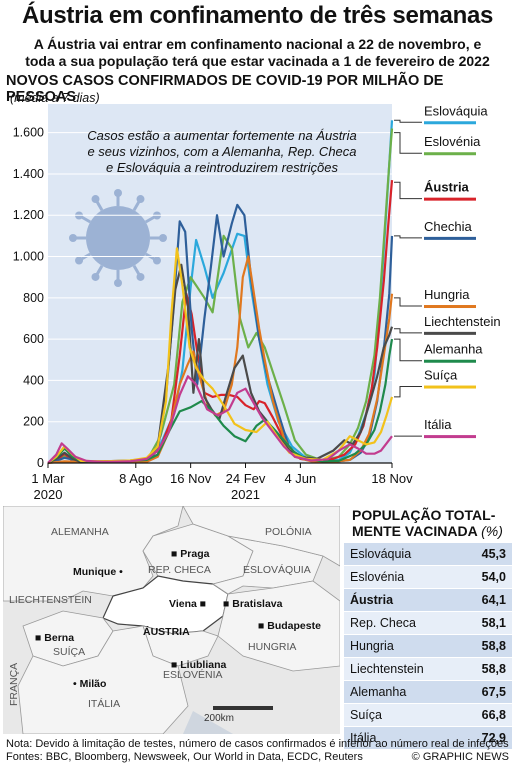  Describe the element at coordinates (453, 349) in the screenshot. I see `series-label: Alemanha` at that location.